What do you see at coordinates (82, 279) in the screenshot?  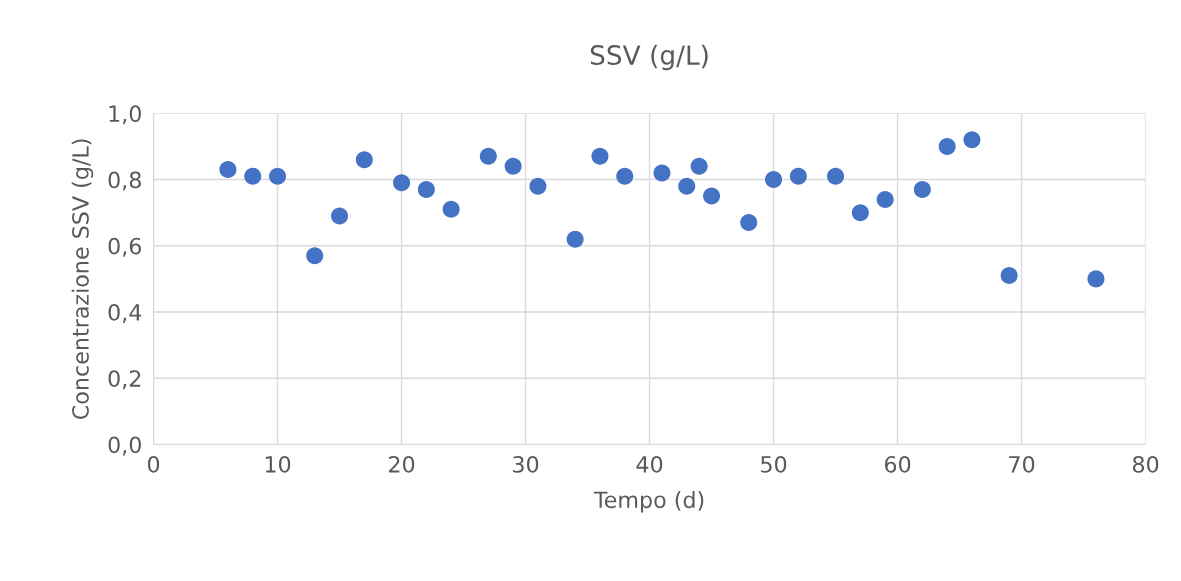 I see `y-axis-title: Concentrazione SSV (g/L)` at bounding box center [82, 279].